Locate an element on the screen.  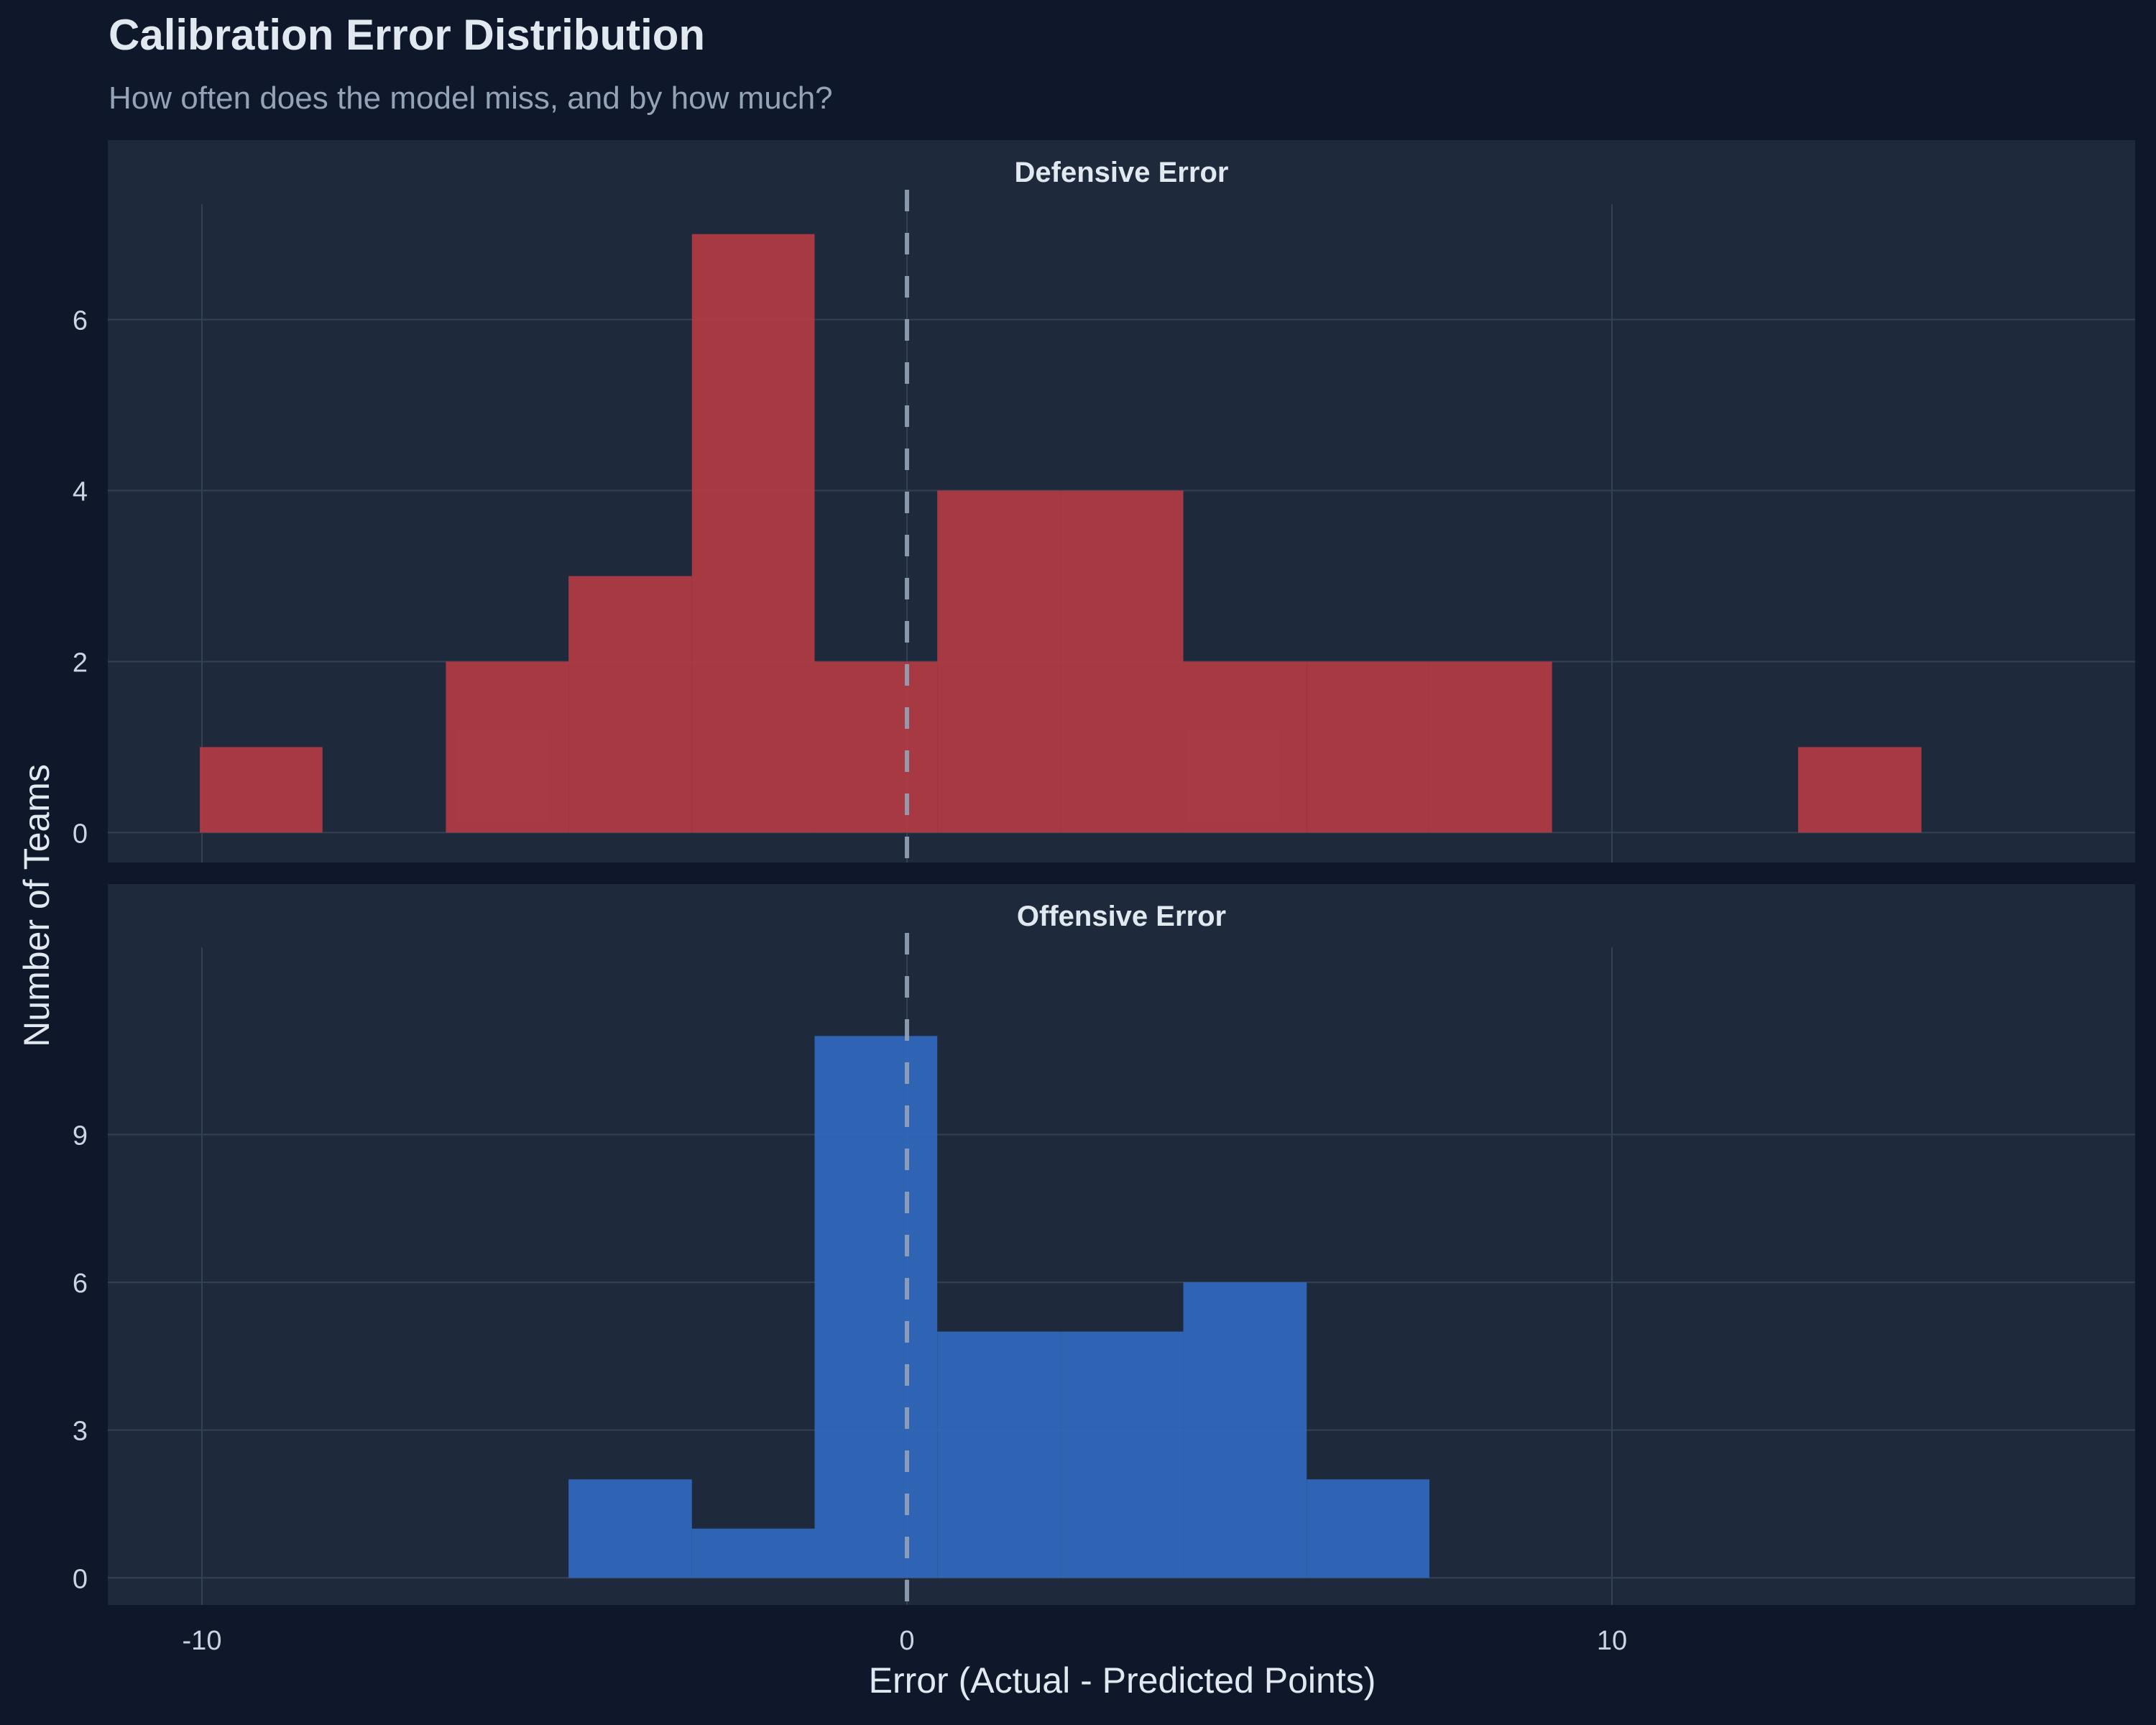
y-tick-labels: 0 2 4 6 is located at coordinates (80, 578).